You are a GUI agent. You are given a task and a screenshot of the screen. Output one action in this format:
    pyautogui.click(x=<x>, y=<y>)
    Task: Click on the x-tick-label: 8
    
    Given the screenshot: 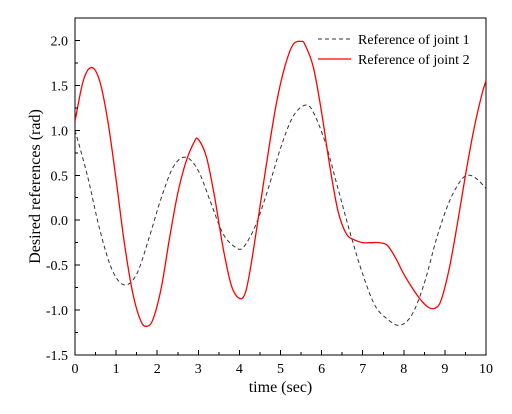 What is the action you would take?
    pyautogui.click(x=403, y=369)
    